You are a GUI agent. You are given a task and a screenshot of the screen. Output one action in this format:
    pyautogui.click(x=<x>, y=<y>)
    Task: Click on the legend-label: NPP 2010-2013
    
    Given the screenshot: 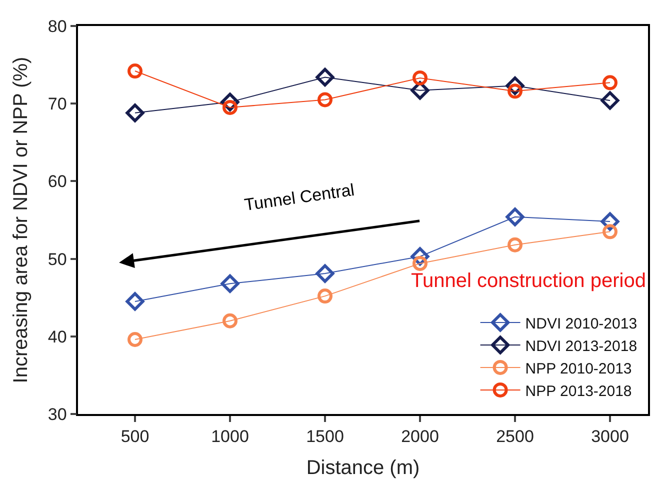 What is the action you would take?
    pyautogui.click(x=578, y=369)
    